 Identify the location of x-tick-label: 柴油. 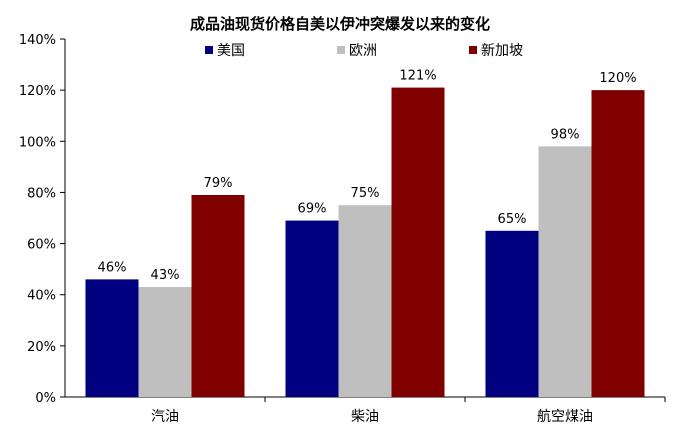
(365, 417).